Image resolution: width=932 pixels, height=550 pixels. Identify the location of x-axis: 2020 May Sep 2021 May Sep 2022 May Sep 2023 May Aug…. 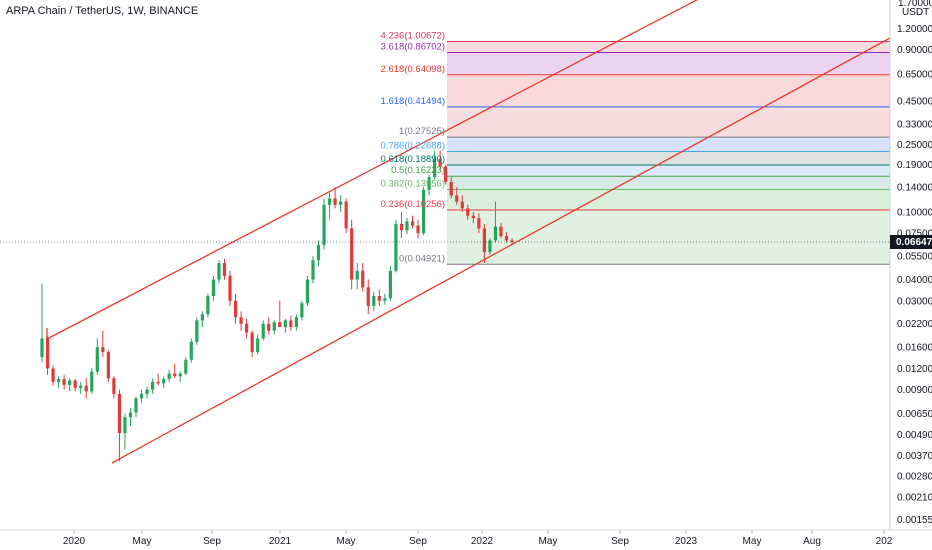
(478, 538).